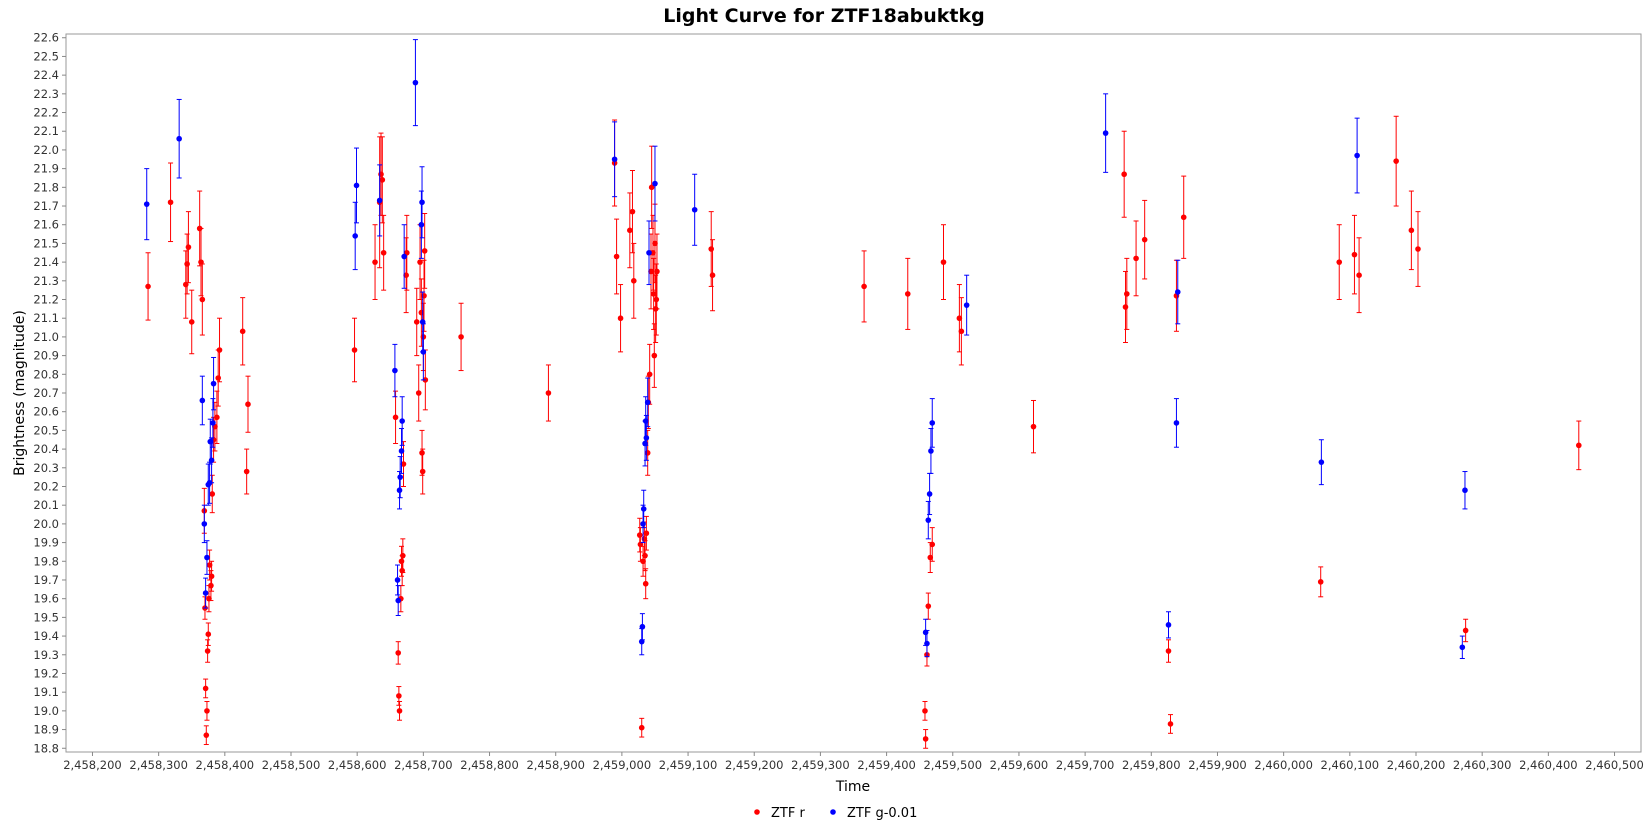  What do you see at coordinates (46, 449) in the screenshot?
I see `y-tick-label: 20.4` at bounding box center [46, 449].